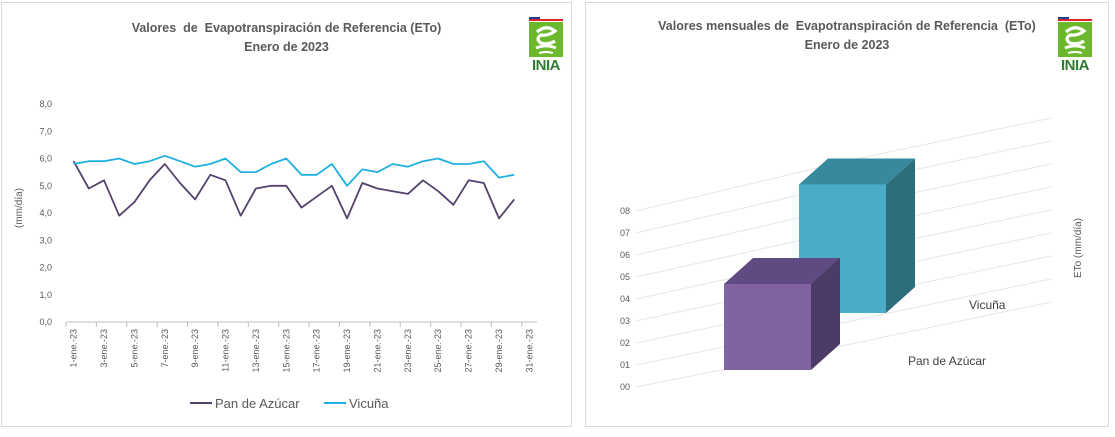 Image resolution: width=1115 pixels, height=437 pixels. What do you see at coordinates (45, 131) in the screenshot?
I see `y-tick-label: 7,0` at bounding box center [45, 131].